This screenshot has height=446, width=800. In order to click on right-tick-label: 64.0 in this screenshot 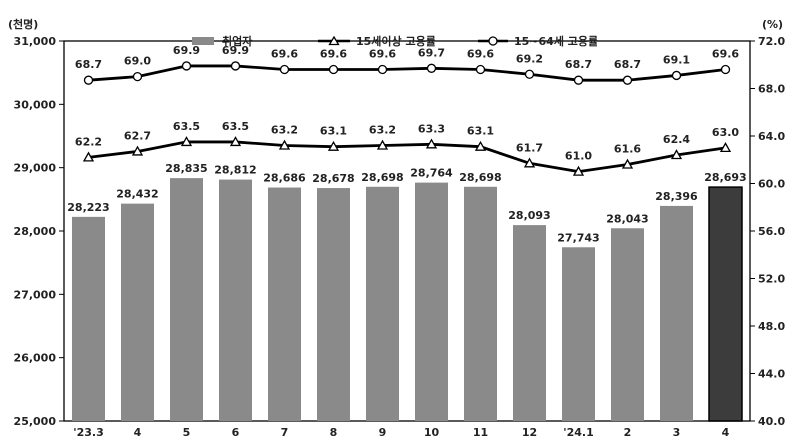, I will do `click(771, 136)`.